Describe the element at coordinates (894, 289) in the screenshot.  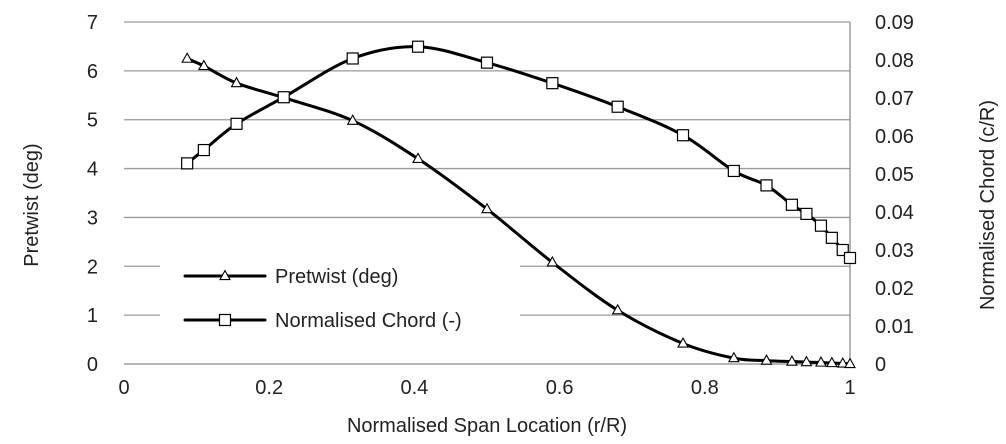
I see `y2-tick-label: 0.02` at that location.